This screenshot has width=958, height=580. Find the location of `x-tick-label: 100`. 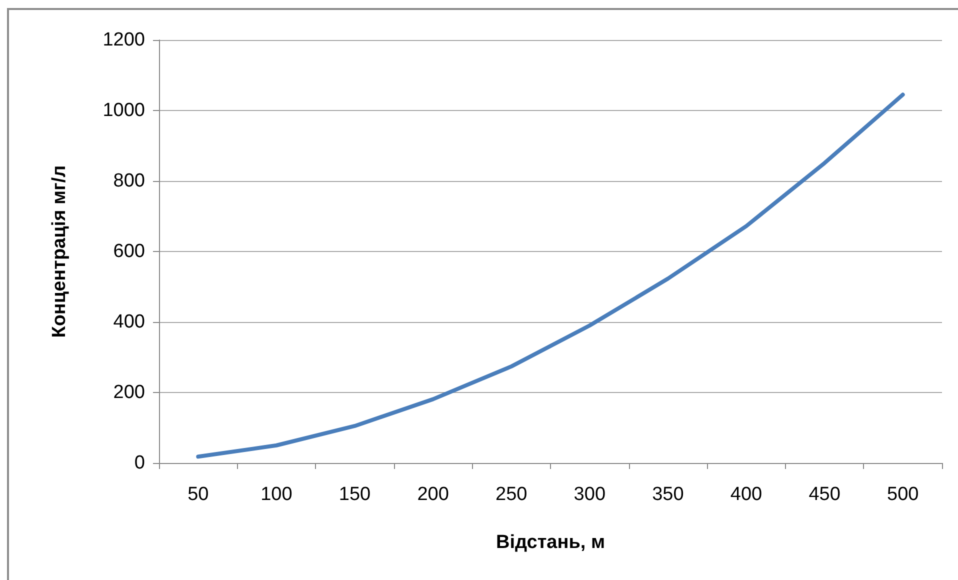

x-tick-label: 100 is located at coordinates (276, 494).